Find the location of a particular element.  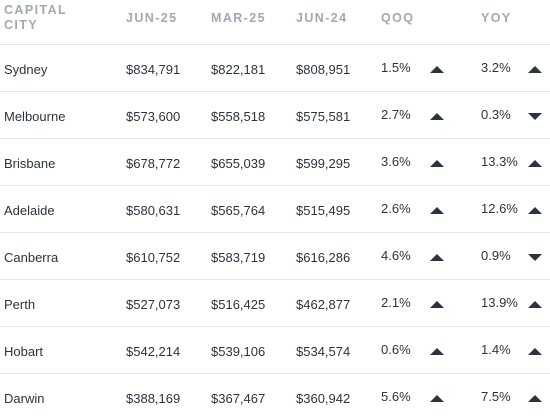

yoy-cell: 0.9% is located at coordinates (496, 255).